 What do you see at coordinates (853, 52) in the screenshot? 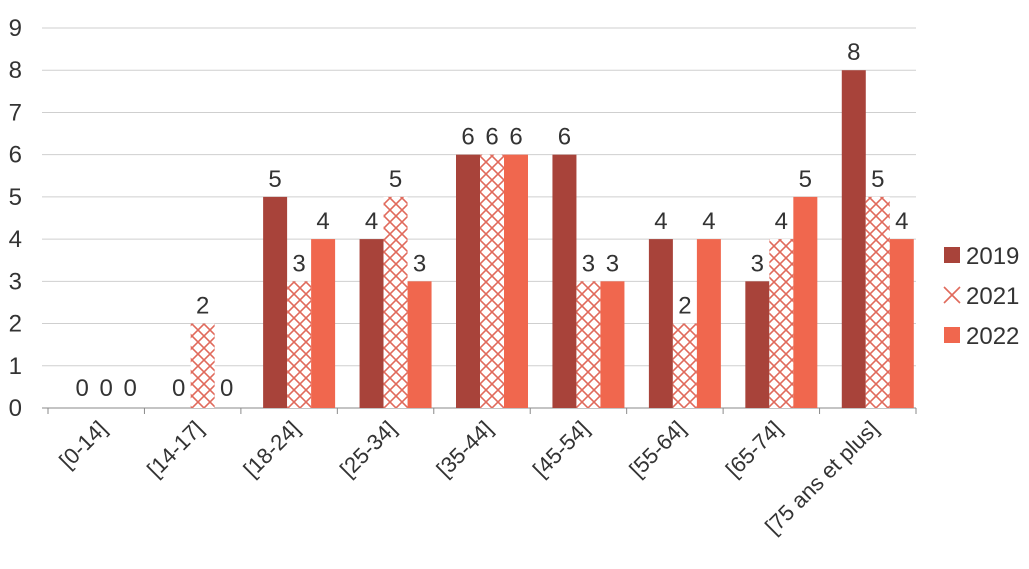
I see `data-label: 8` at bounding box center [853, 52].